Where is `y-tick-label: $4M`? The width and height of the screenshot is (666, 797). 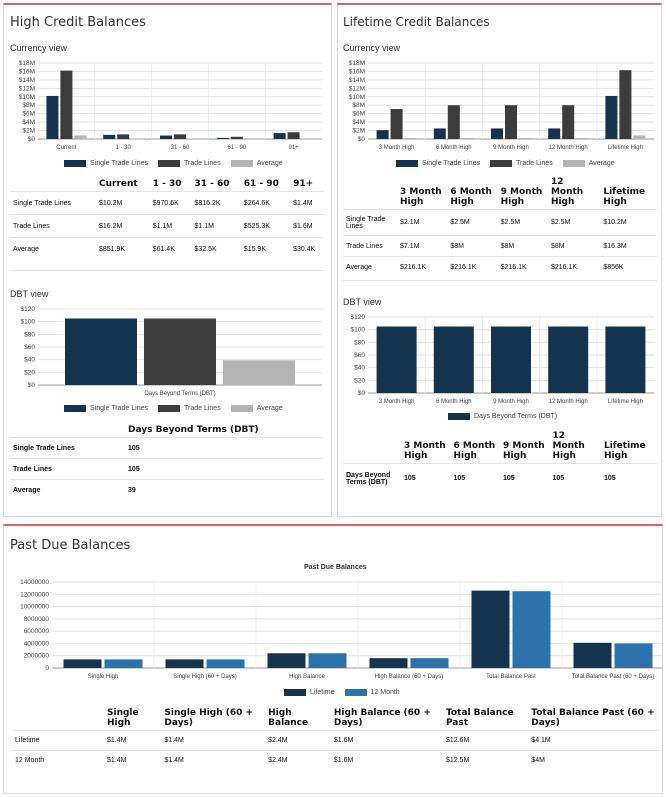
y-tick-label: $4M is located at coordinates (358, 122).